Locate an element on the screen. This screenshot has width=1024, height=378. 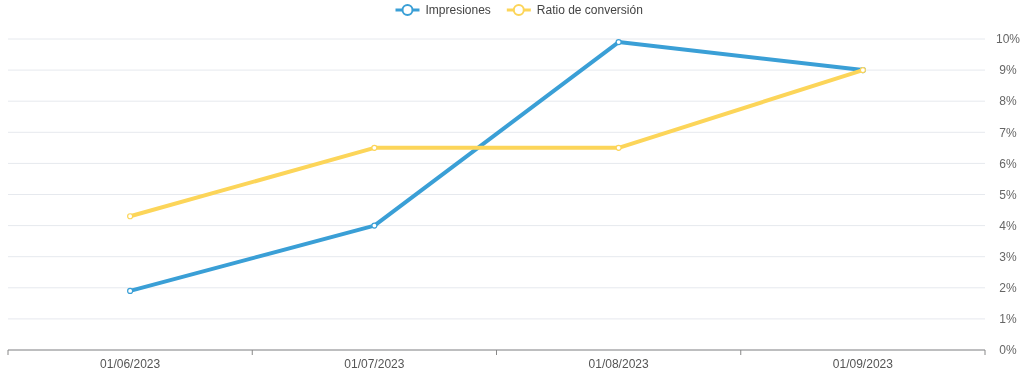
y-tick-label: 7% is located at coordinates (1008, 132).